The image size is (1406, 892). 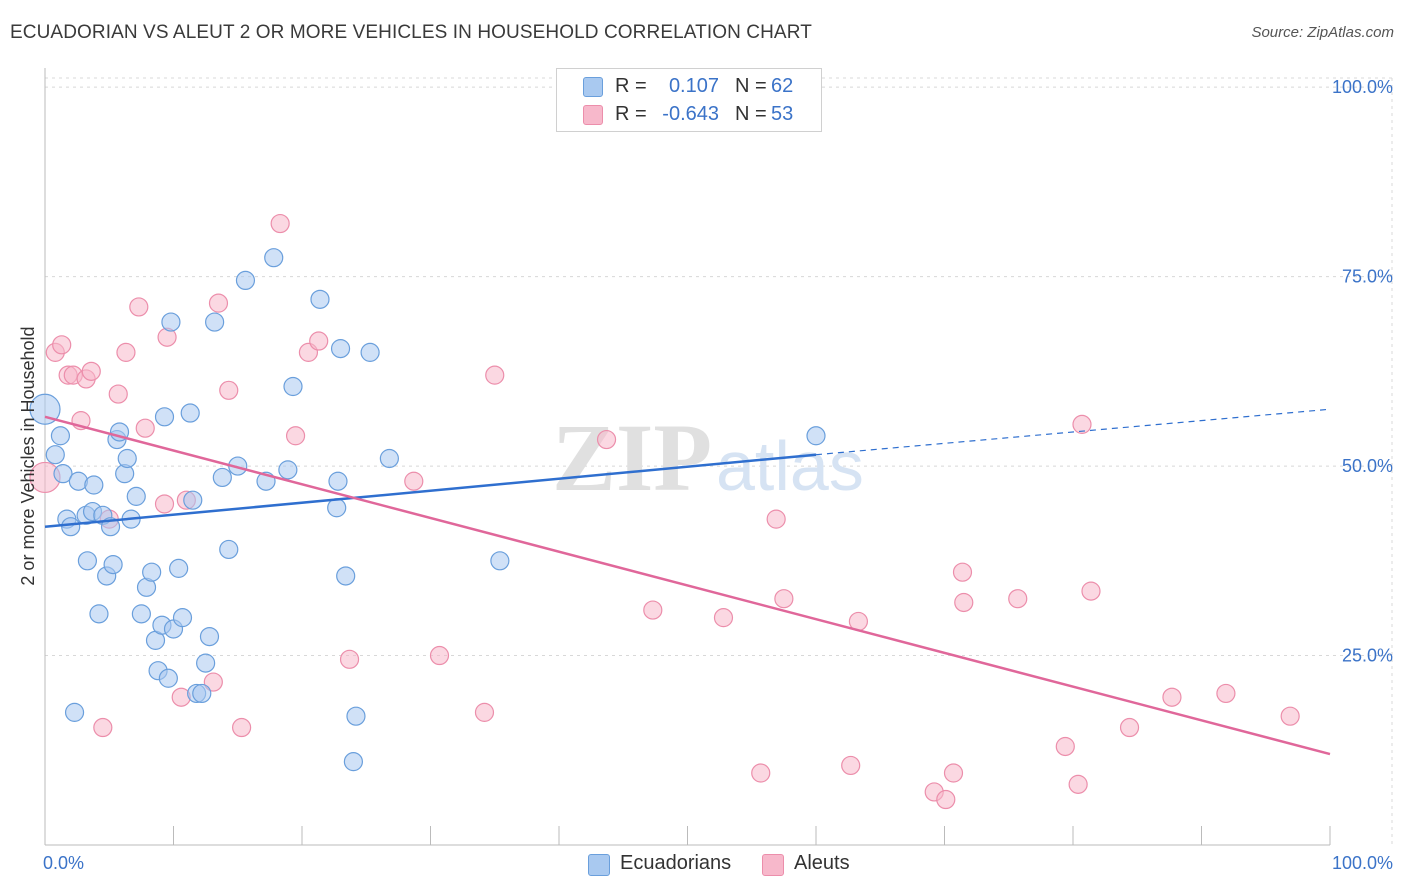 What do you see at coordinates (1322, 32) in the screenshot?
I see `source-label: Source: ZipAtlas.com` at bounding box center [1322, 32].